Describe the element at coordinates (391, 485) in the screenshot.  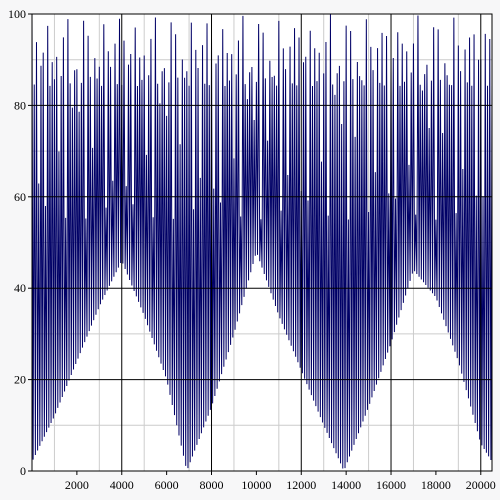
I see `x-tick-label: 16000` at that location.